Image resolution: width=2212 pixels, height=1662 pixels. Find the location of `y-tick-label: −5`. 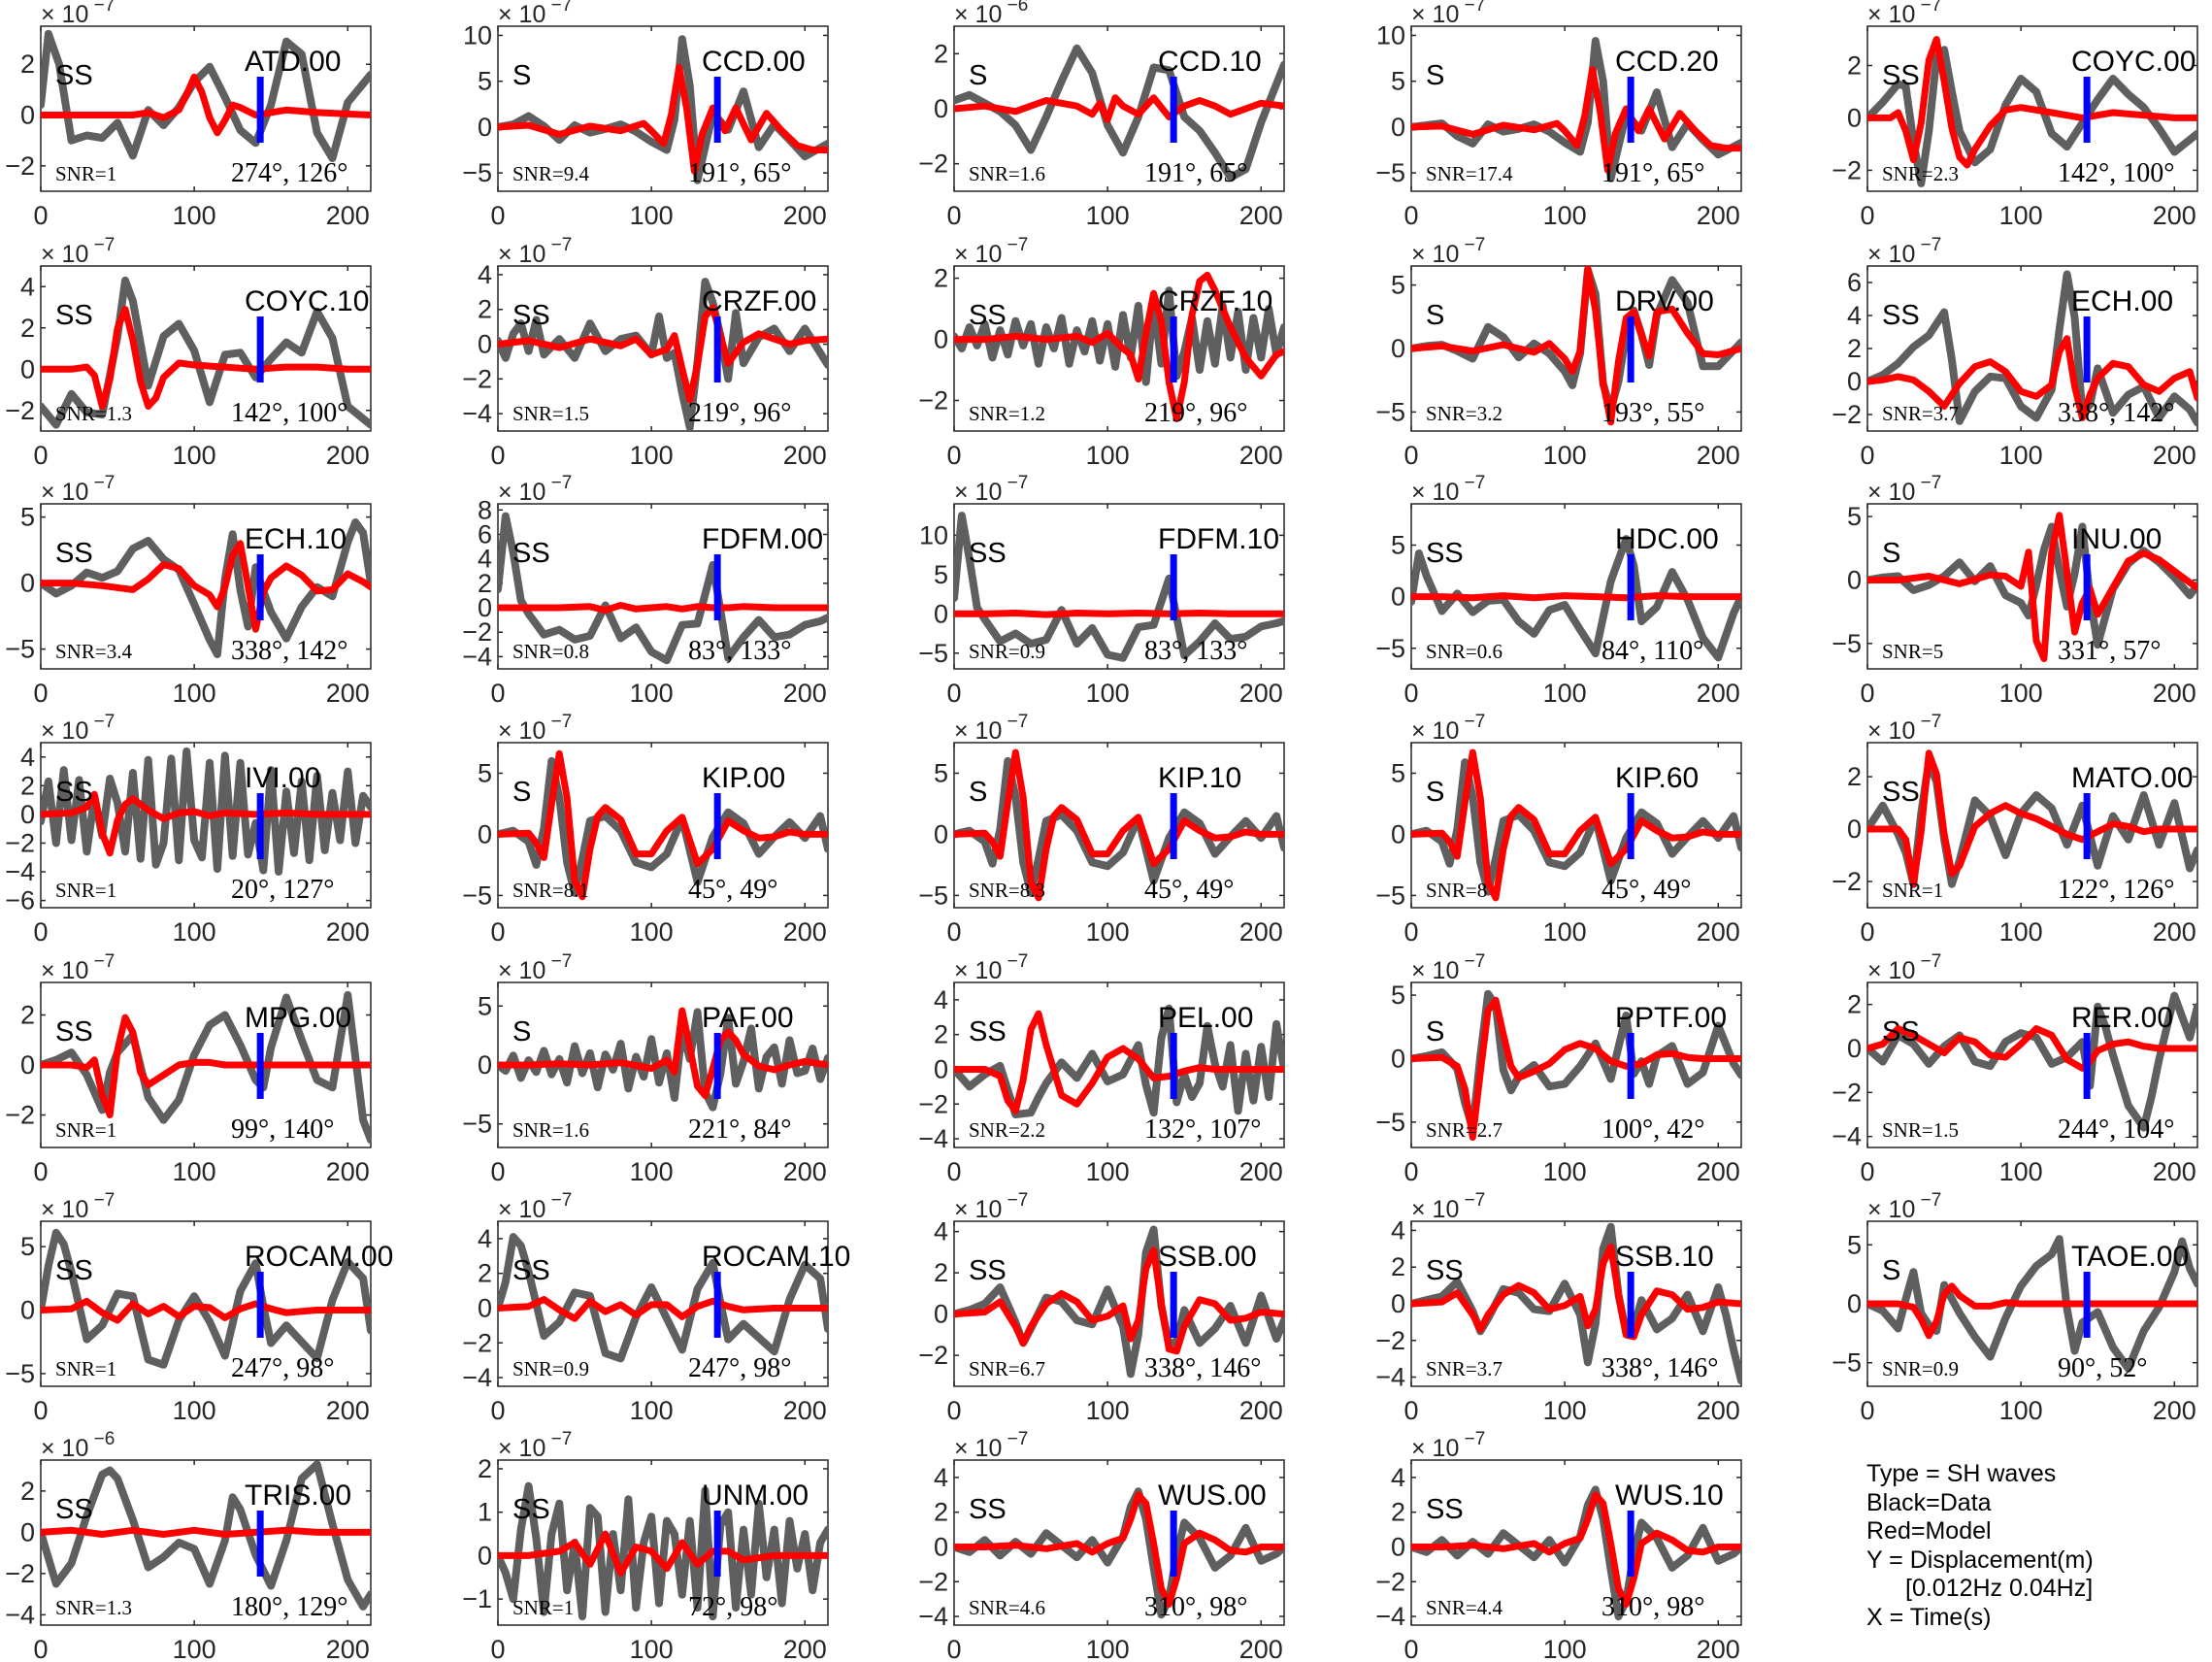

y-tick-label: −5 is located at coordinates (1390, 649).